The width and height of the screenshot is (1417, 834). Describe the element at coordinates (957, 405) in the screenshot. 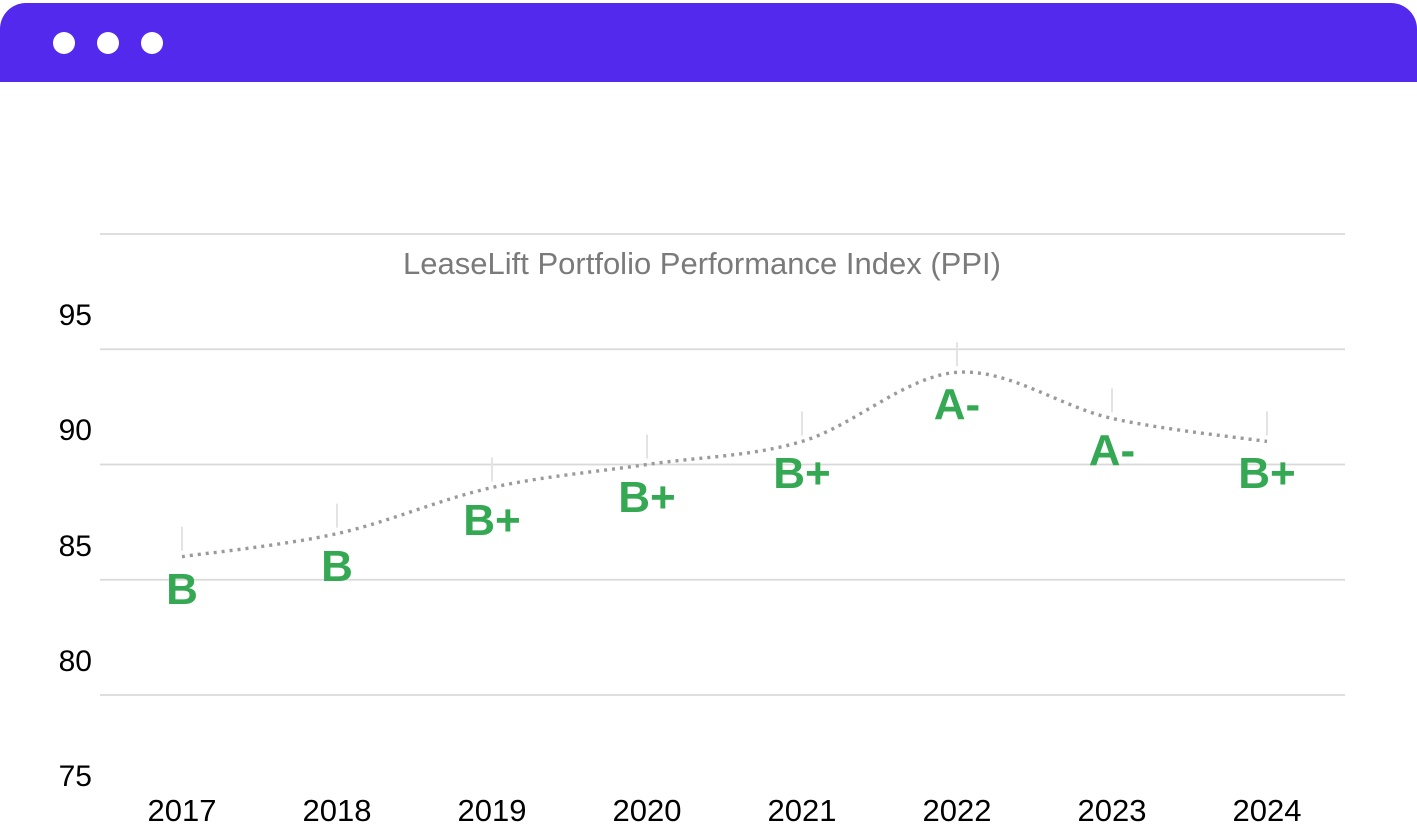

I see `grade-label-2022: A-` at that location.